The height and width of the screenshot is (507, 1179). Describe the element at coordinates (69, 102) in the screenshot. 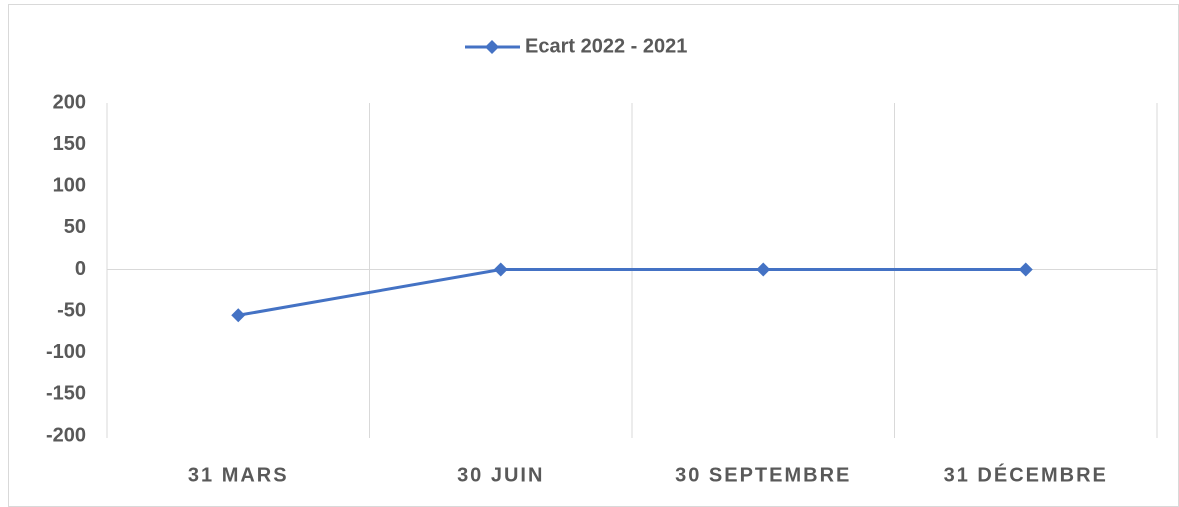

I see `y-tick-label: 200` at that location.